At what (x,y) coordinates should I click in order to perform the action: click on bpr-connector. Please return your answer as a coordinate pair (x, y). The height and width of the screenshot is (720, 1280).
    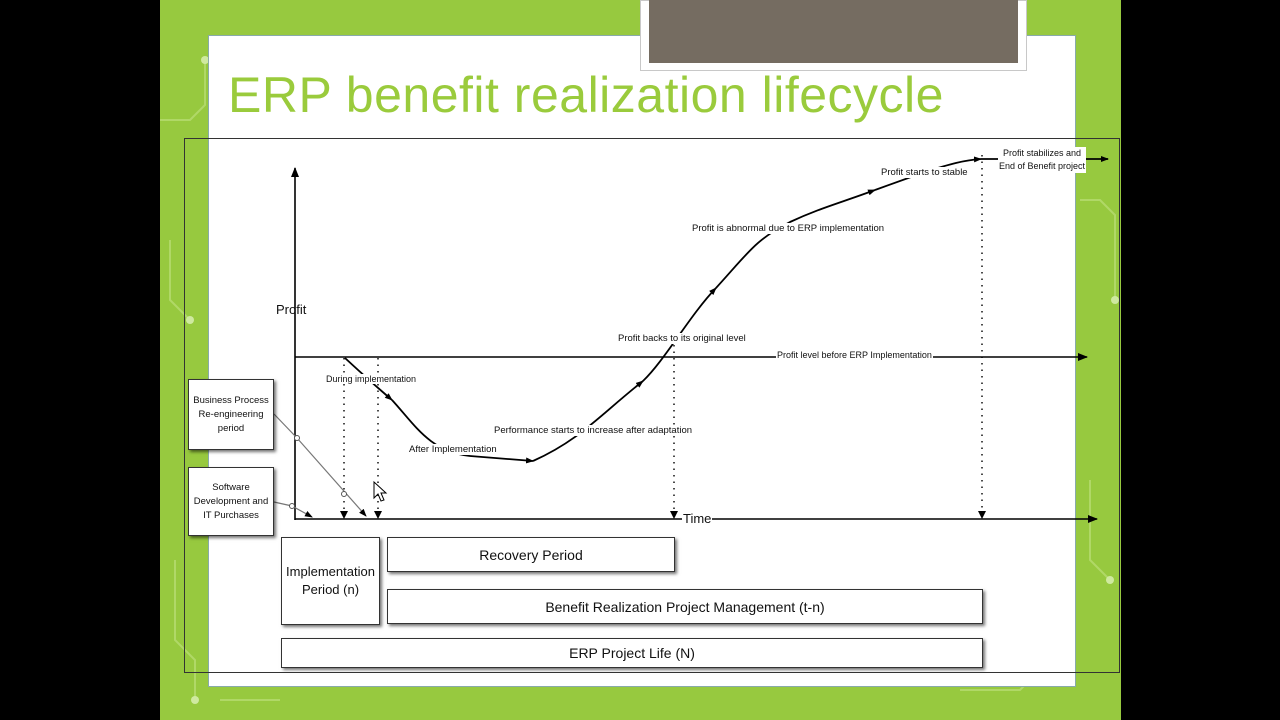
    Looking at the image, I should click on (320, 465).